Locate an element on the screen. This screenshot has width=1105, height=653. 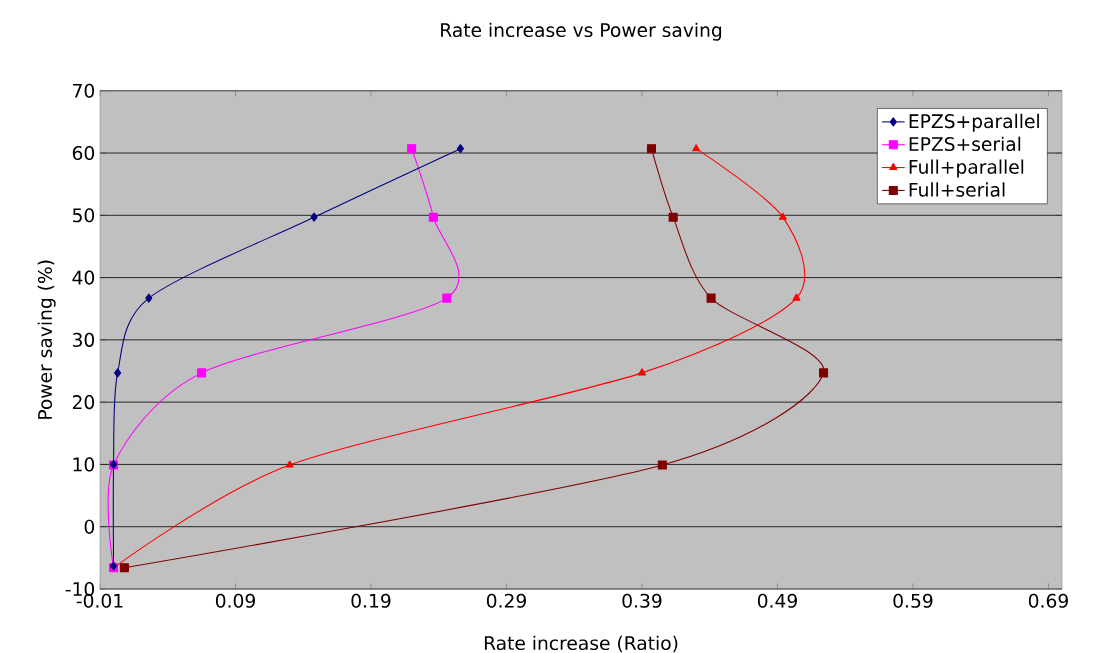
x-axis-title: Rate increase (Ratio) is located at coordinates (581, 644).